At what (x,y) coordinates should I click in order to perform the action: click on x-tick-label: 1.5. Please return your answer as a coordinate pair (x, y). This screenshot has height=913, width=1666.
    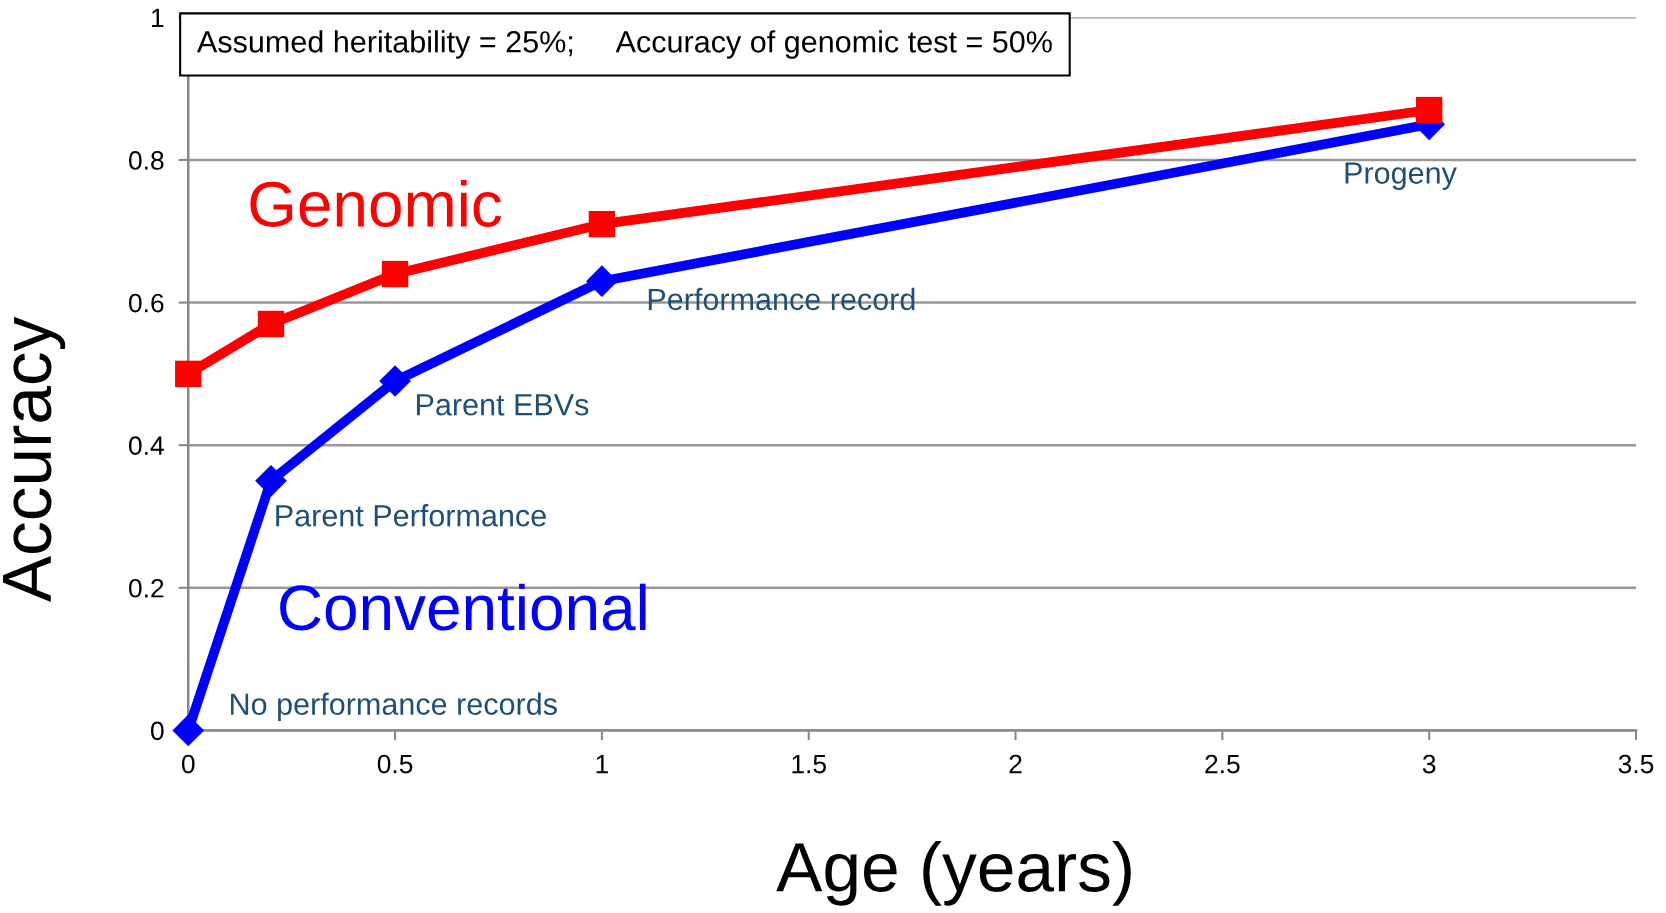
    Looking at the image, I should click on (809, 764).